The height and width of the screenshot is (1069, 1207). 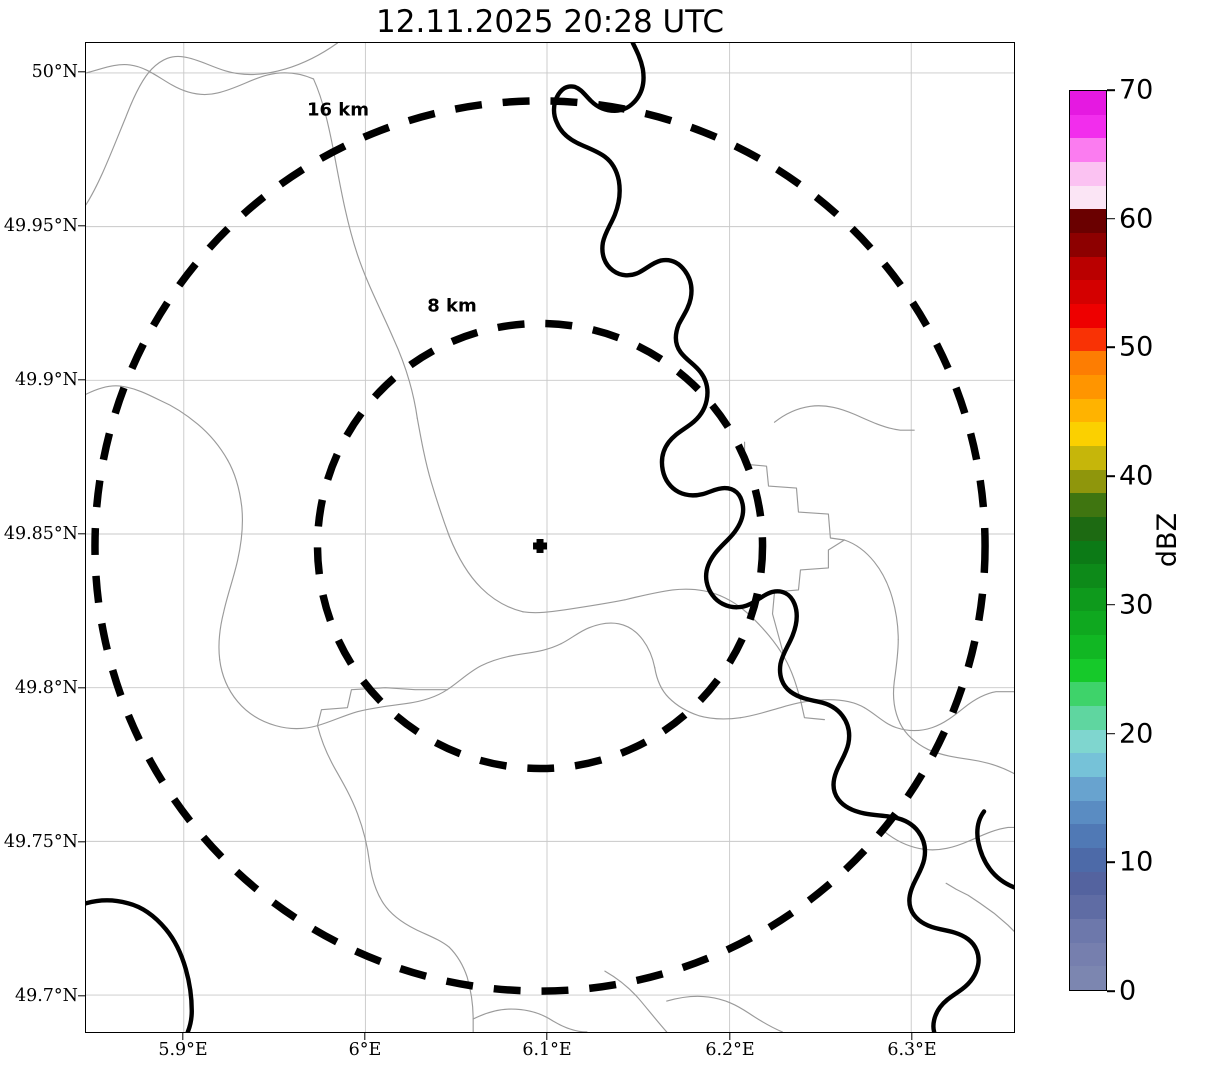 What do you see at coordinates (46, 688) in the screenshot?
I see `y-tick-label: 49.8°N` at bounding box center [46, 688].